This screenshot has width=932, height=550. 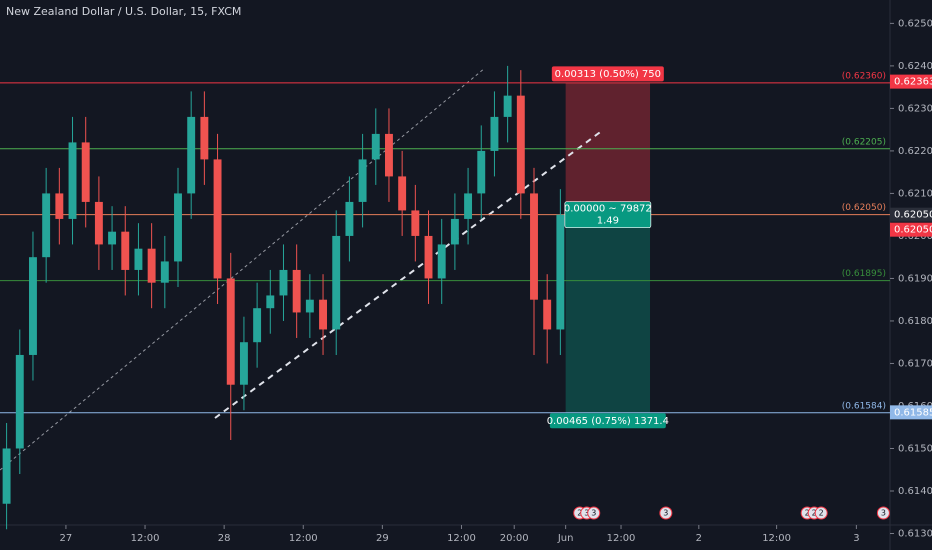 What do you see at coordinates (514, 538) in the screenshot?
I see `x-tick-label: 20:00` at bounding box center [514, 538].